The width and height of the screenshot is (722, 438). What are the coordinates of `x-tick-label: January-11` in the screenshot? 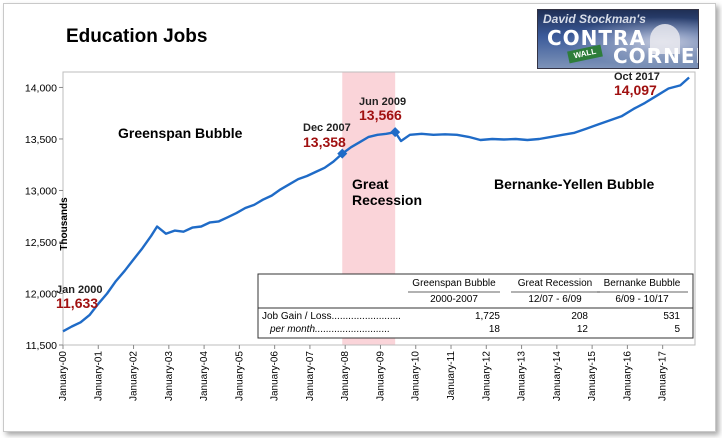 It's located at (451, 376).